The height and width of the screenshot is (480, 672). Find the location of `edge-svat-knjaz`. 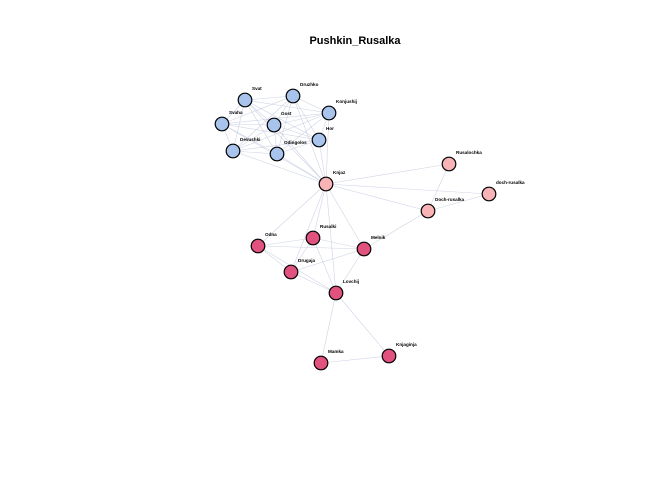

edge-svat-knjaz is located at coordinates (285, 142).